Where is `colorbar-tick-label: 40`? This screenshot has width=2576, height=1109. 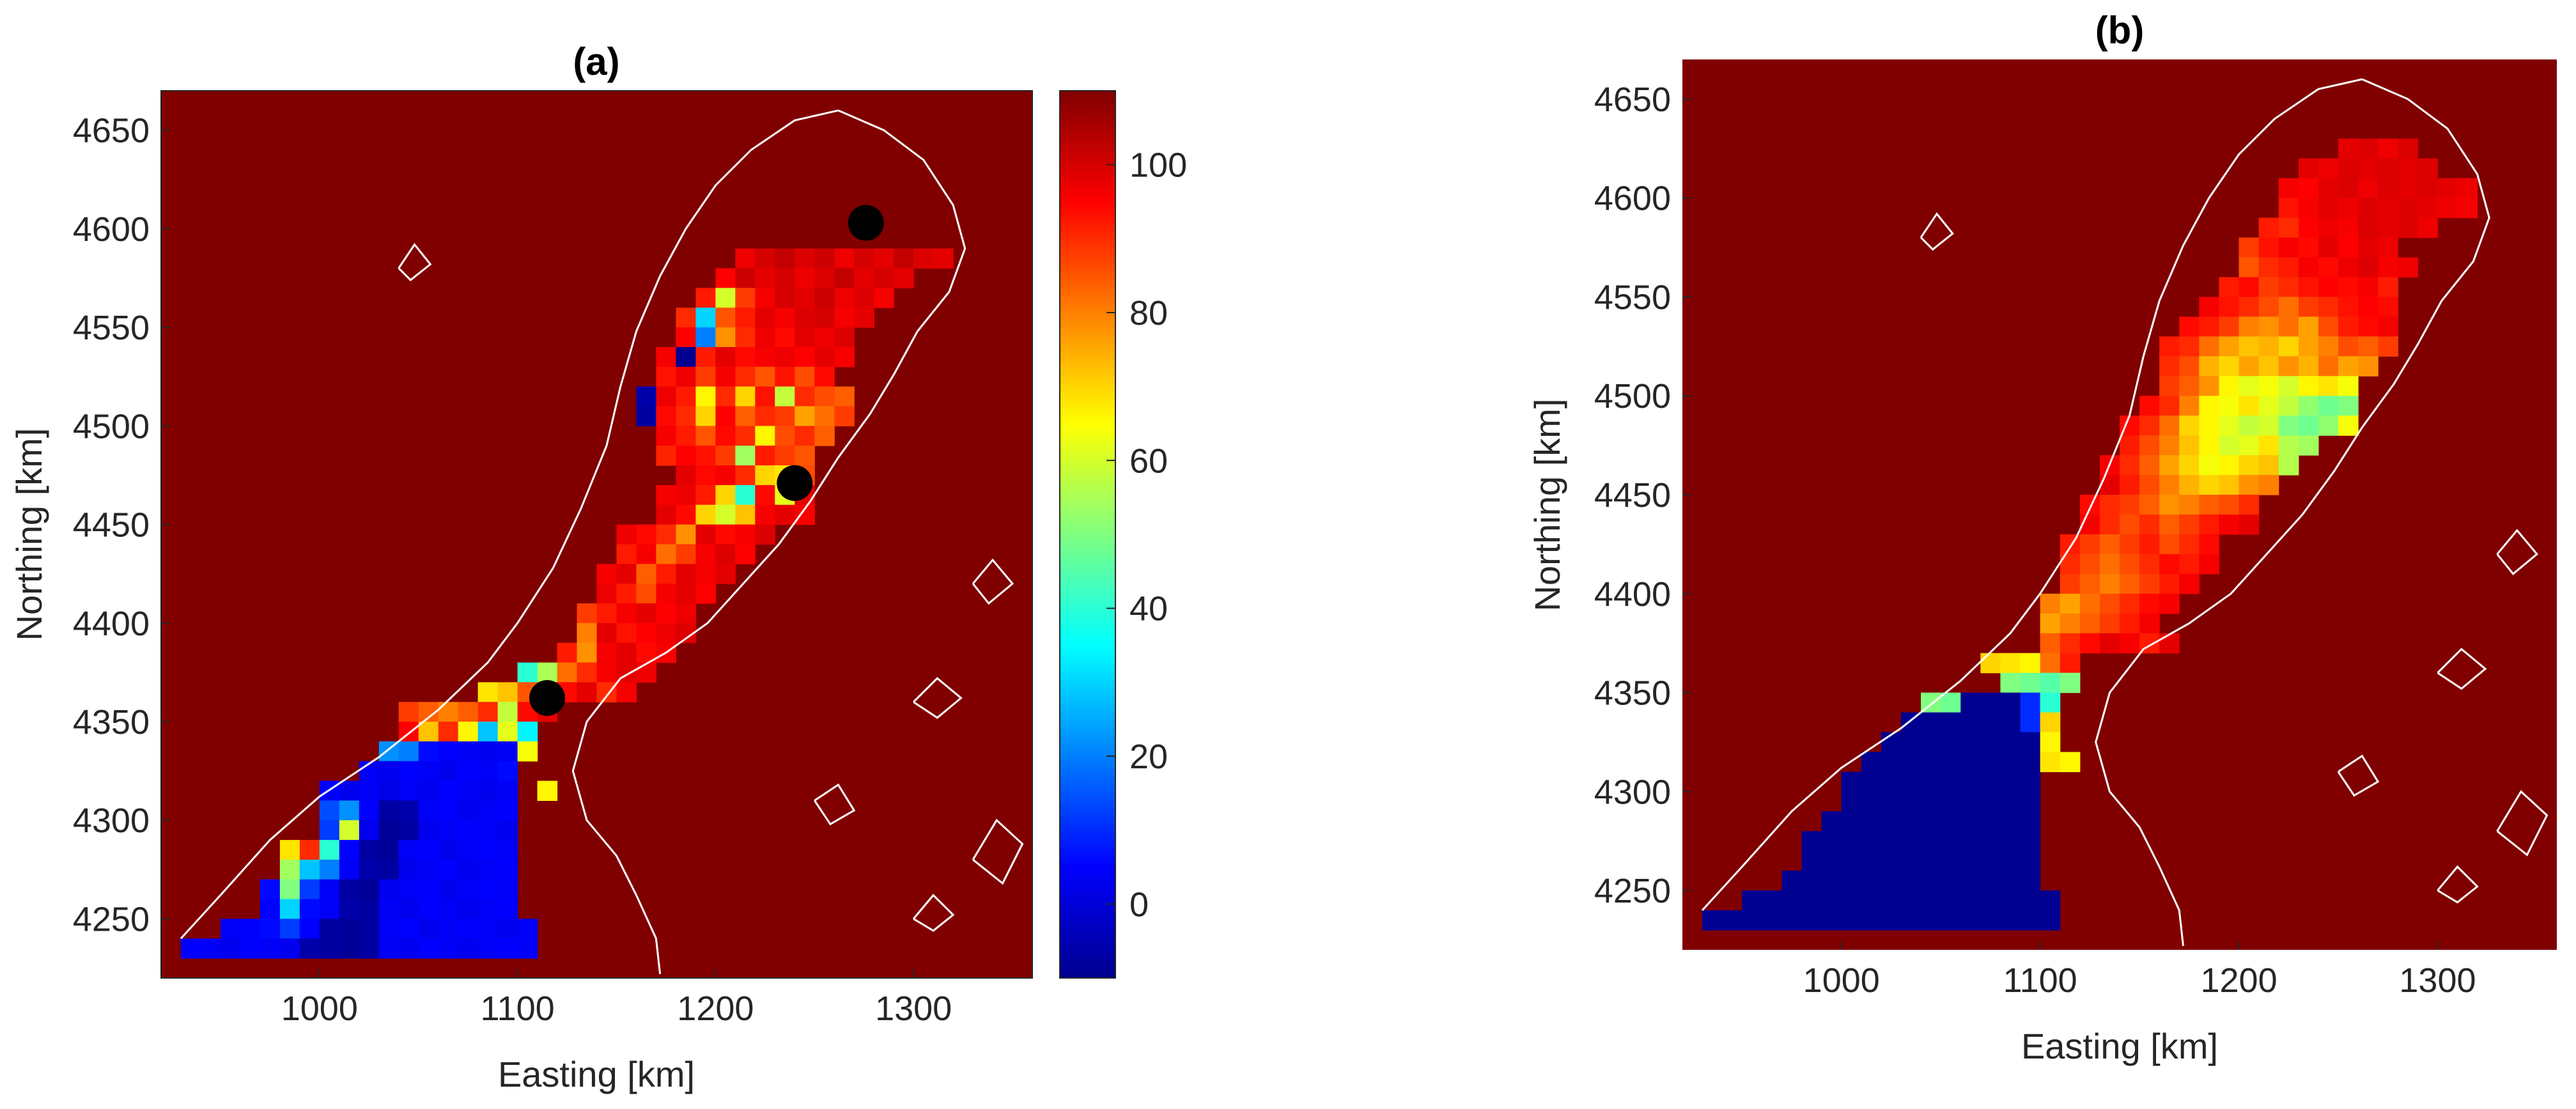
colorbar-tick-label: 40 is located at coordinates (1148, 609).